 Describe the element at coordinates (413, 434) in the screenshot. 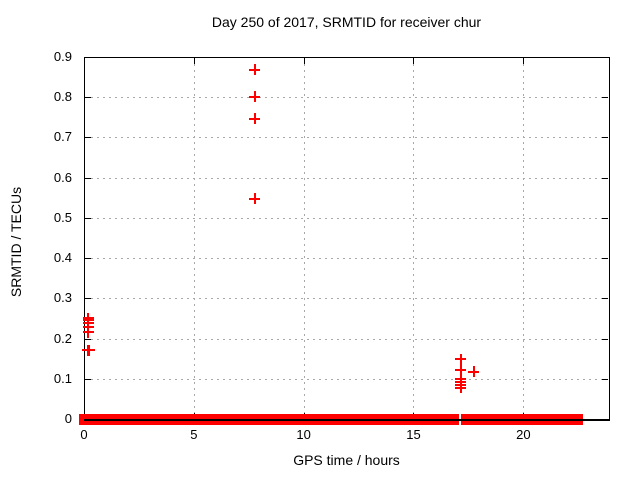

I see `x-tick-label: 15` at that location.